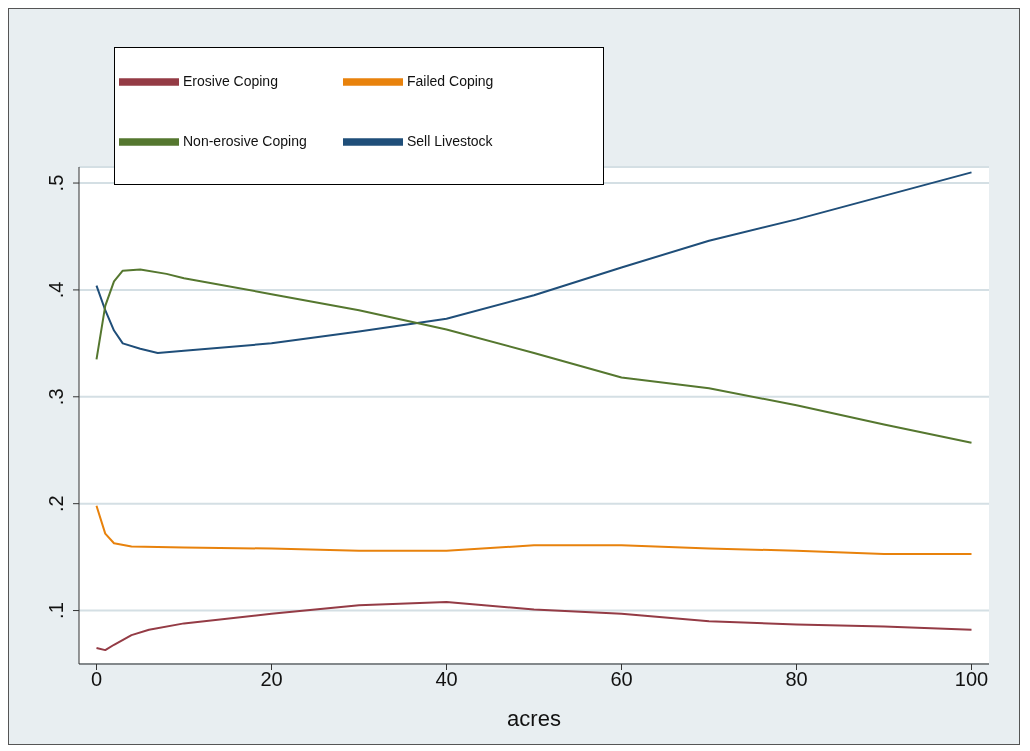 The width and height of the screenshot is (1030, 751). What do you see at coordinates (245, 141) in the screenshot?
I see `legend-label: Non-erosive Coping` at bounding box center [245, 141].